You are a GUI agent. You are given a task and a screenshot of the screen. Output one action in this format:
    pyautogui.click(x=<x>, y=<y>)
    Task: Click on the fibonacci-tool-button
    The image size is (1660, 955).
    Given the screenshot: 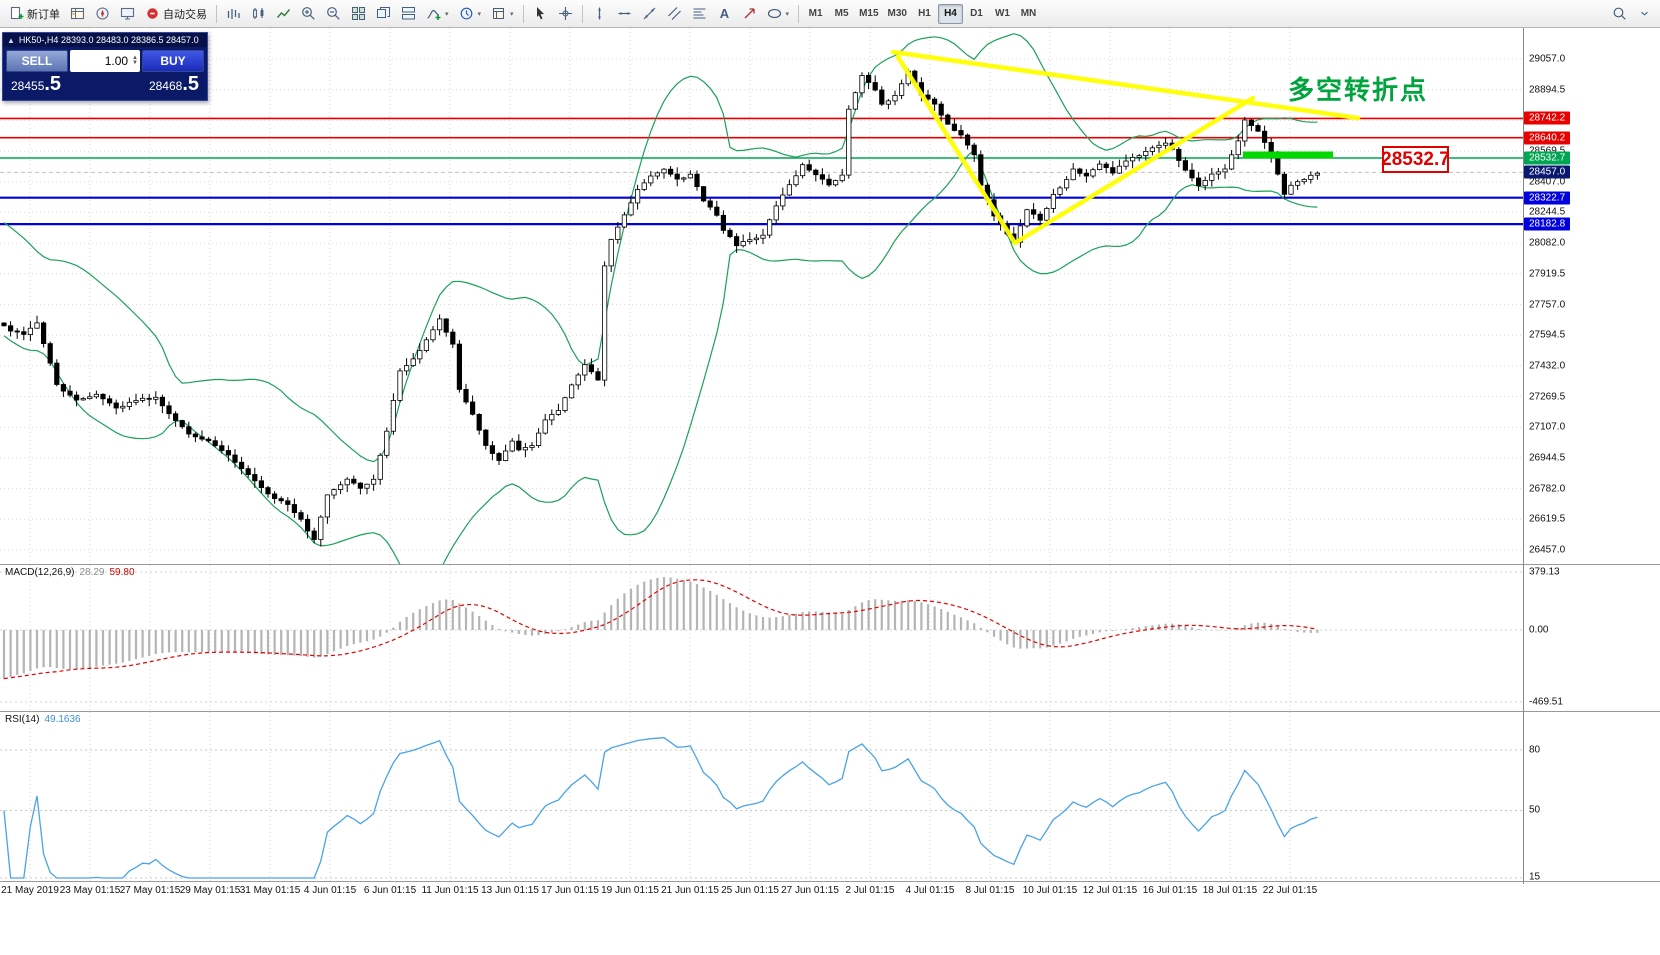 What is the action you would take?
    pyautogui.click(x=699, y=14)
    